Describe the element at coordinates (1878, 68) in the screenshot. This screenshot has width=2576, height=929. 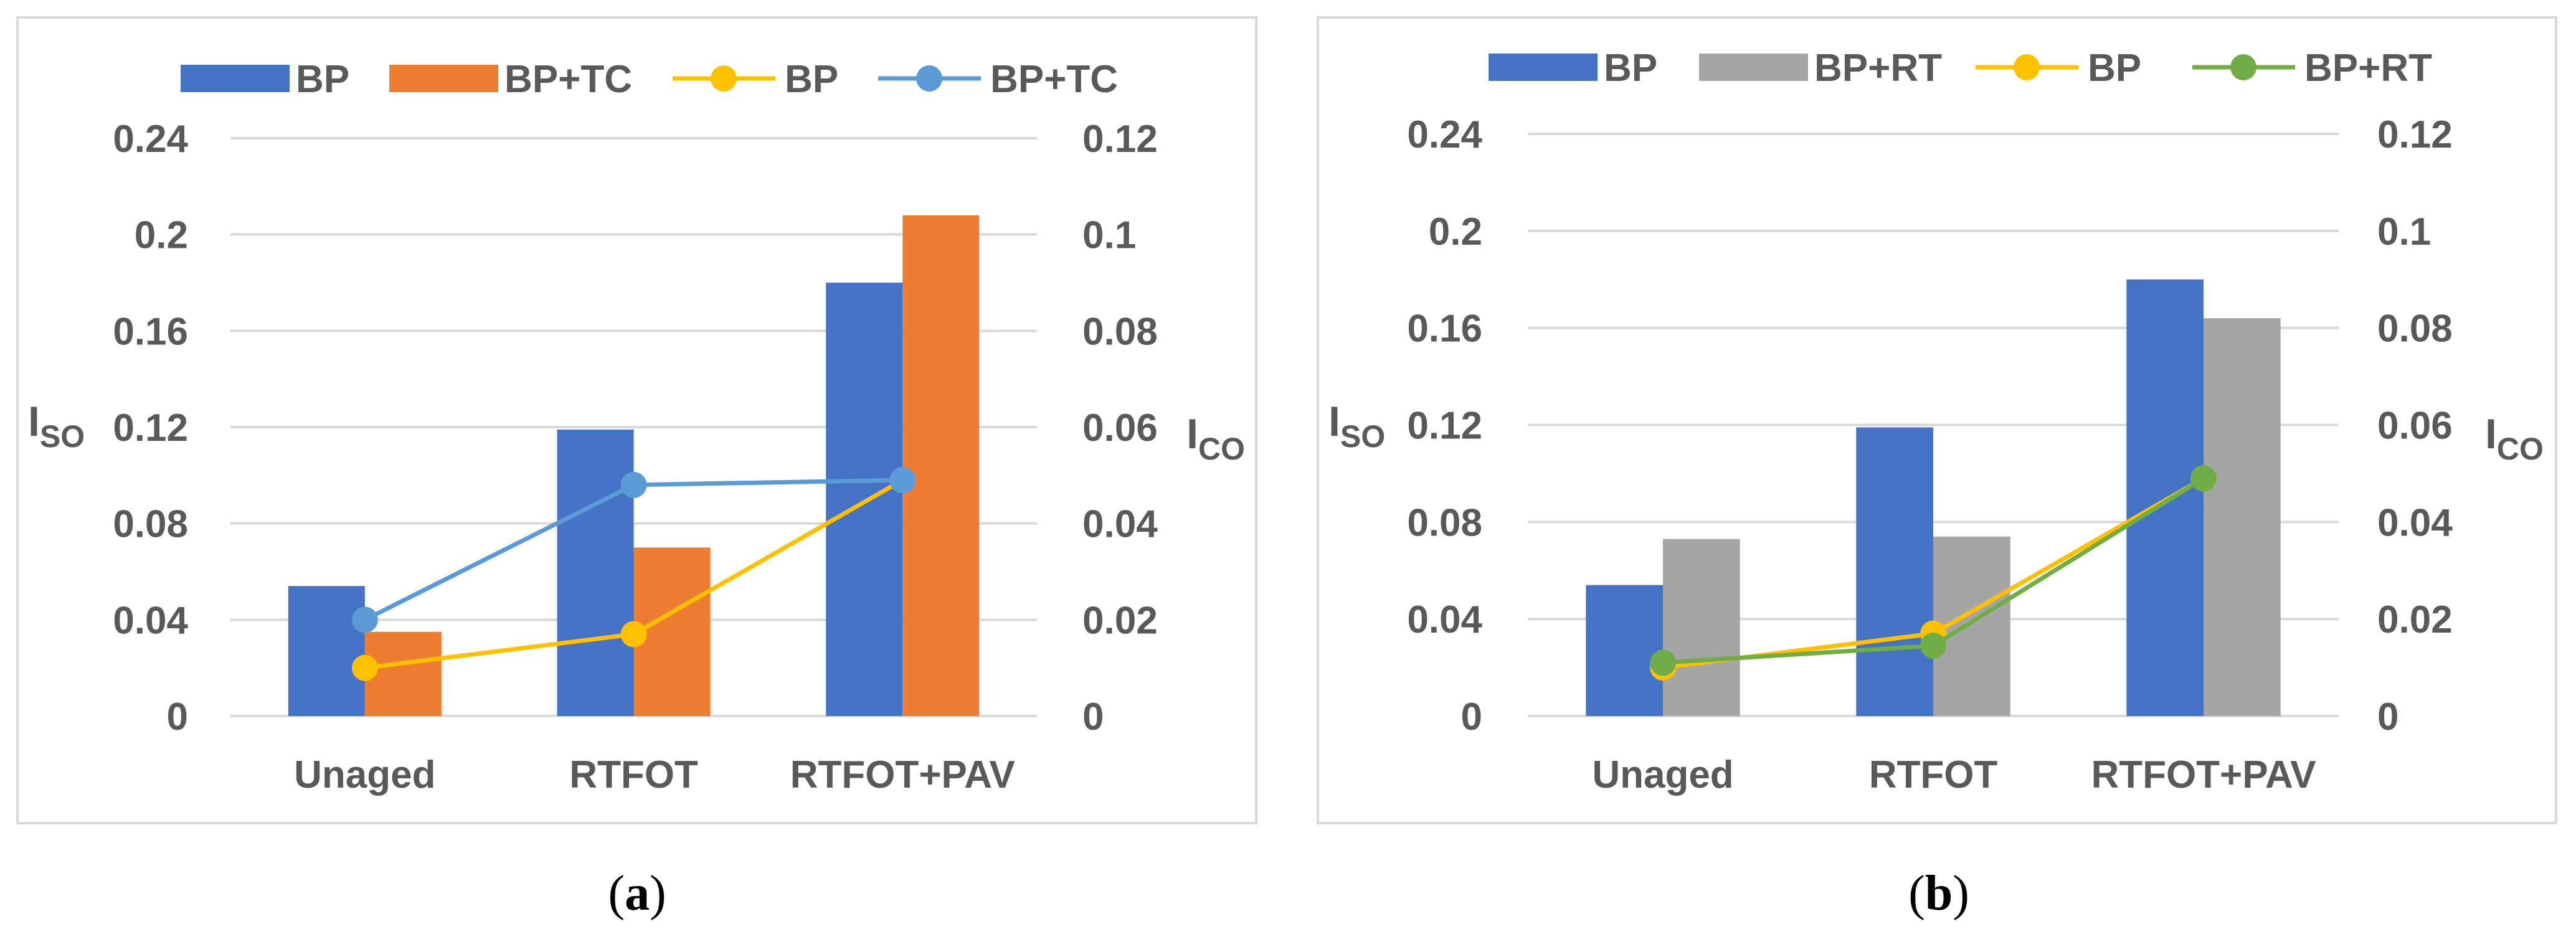
I see `legend-label-b-1: BP+RT` at that location.